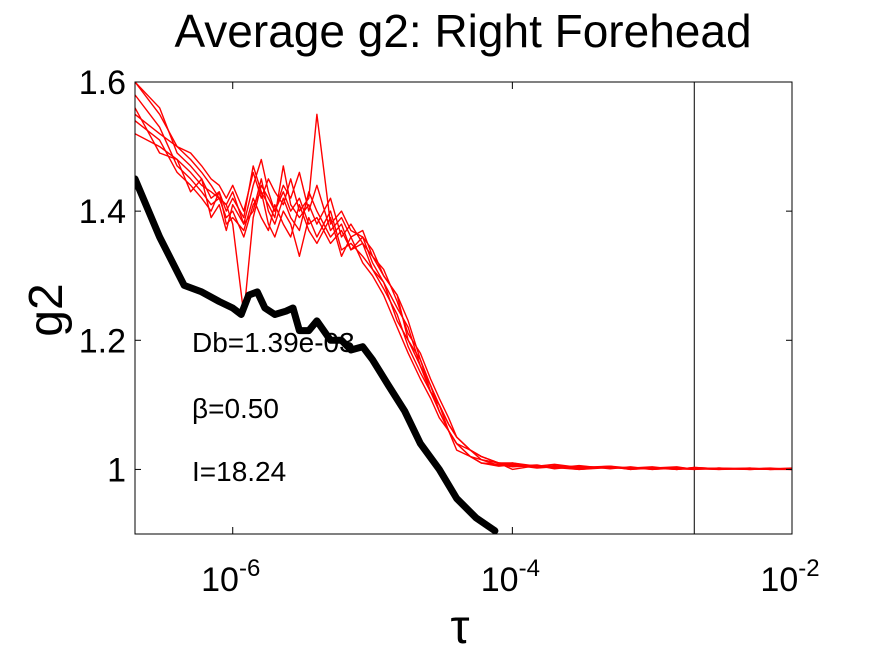  Describe the element at coordinates (116, 470) in the screenshot. I see `y-tick-label: 1` at that location.